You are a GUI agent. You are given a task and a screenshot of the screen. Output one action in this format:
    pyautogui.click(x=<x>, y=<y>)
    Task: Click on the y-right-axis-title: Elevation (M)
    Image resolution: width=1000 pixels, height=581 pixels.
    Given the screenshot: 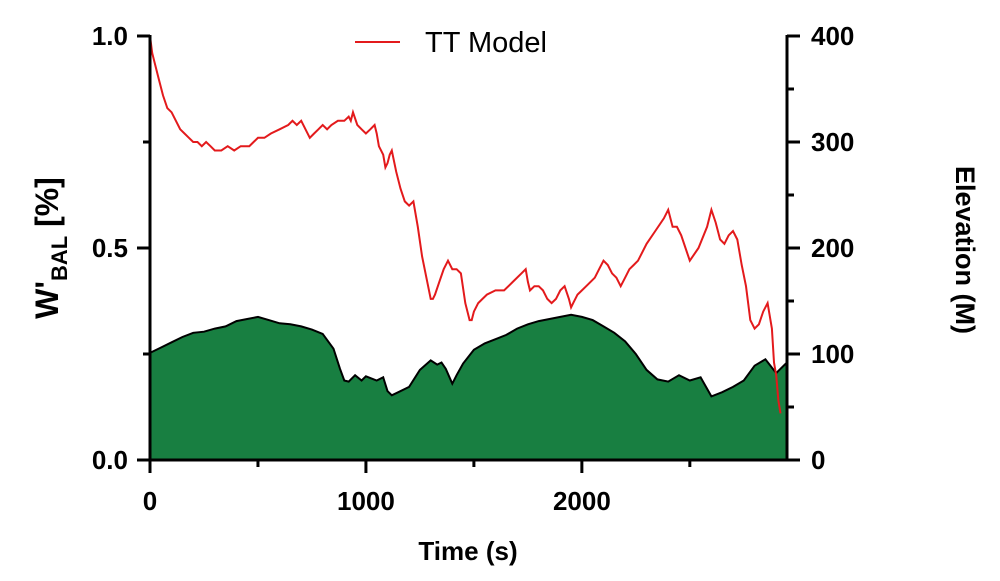 What is the action you would take?
    pyautogui.click(x=965, y=250)
    